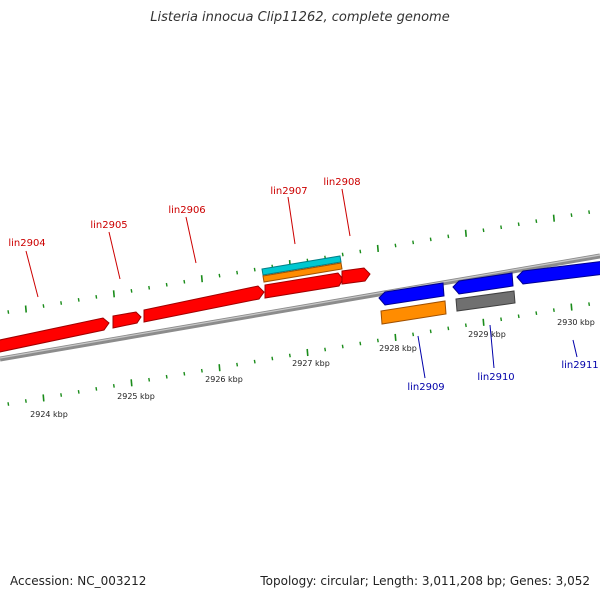 The height and width of the screenshot is (600, 600). Describe the element at coordinates (186, 210) in the screenshot. I see `label-lin2906: lin2906` at that location.